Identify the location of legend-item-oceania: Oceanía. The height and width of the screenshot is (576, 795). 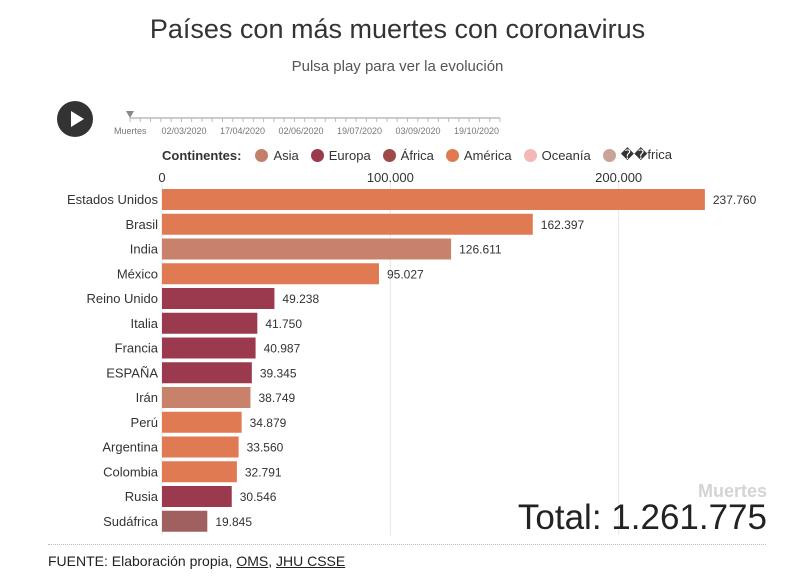
(557, 155).